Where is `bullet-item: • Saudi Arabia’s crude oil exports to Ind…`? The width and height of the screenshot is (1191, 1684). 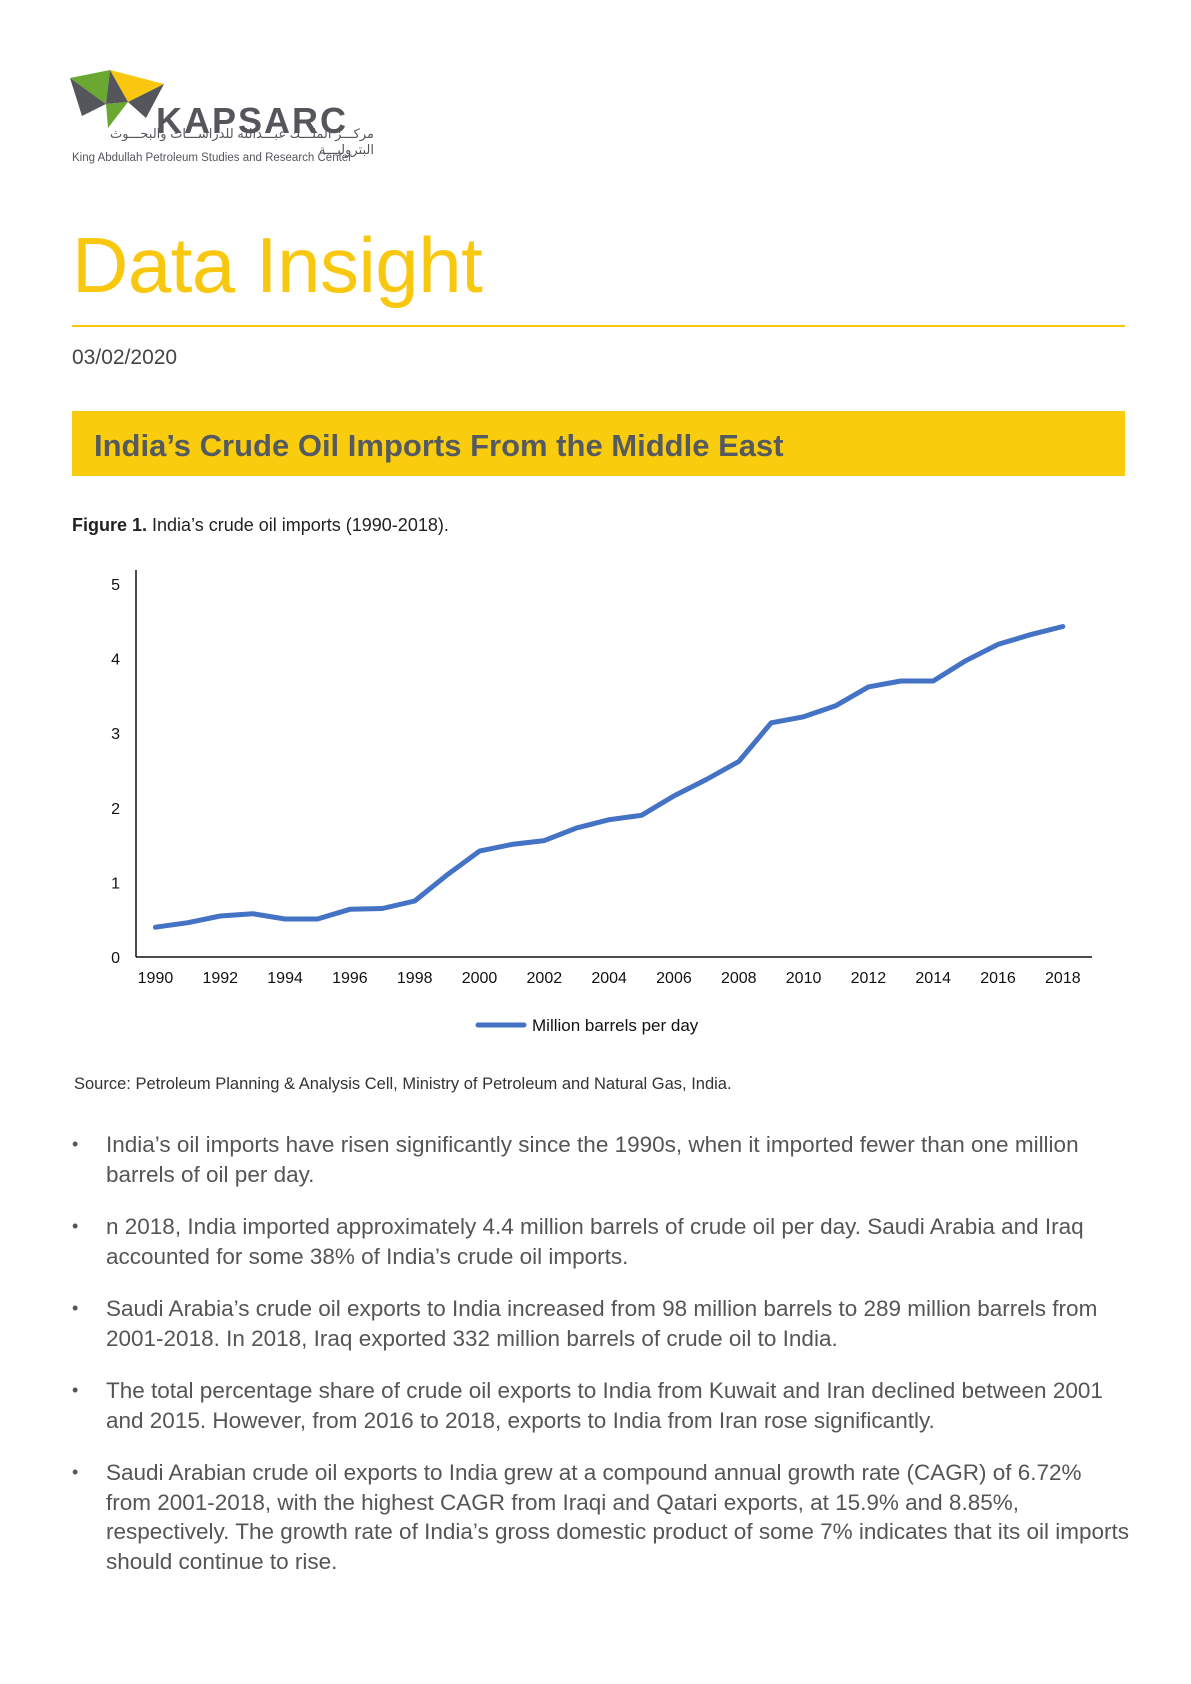
bullet-item: • Saudi Arabia’s crude oil exports to Ind… is located at coordinates (602, 1323).